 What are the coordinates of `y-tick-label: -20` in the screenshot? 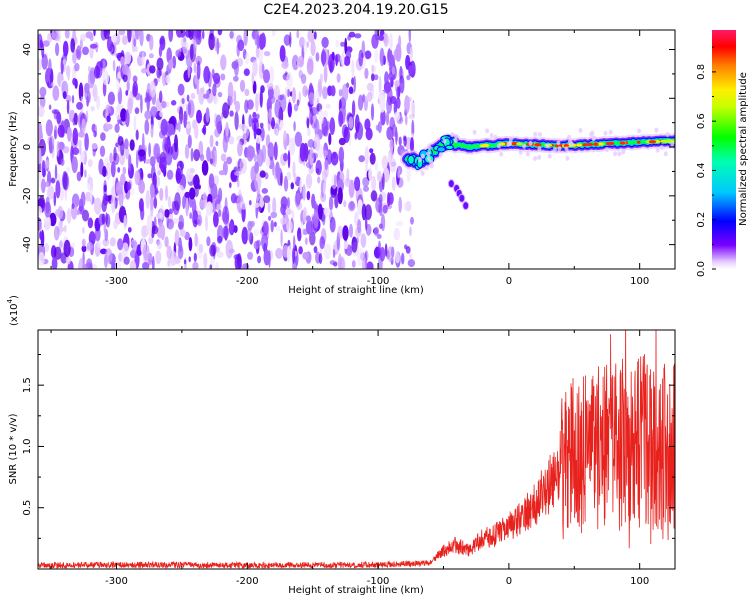 It's located at (27, 196).